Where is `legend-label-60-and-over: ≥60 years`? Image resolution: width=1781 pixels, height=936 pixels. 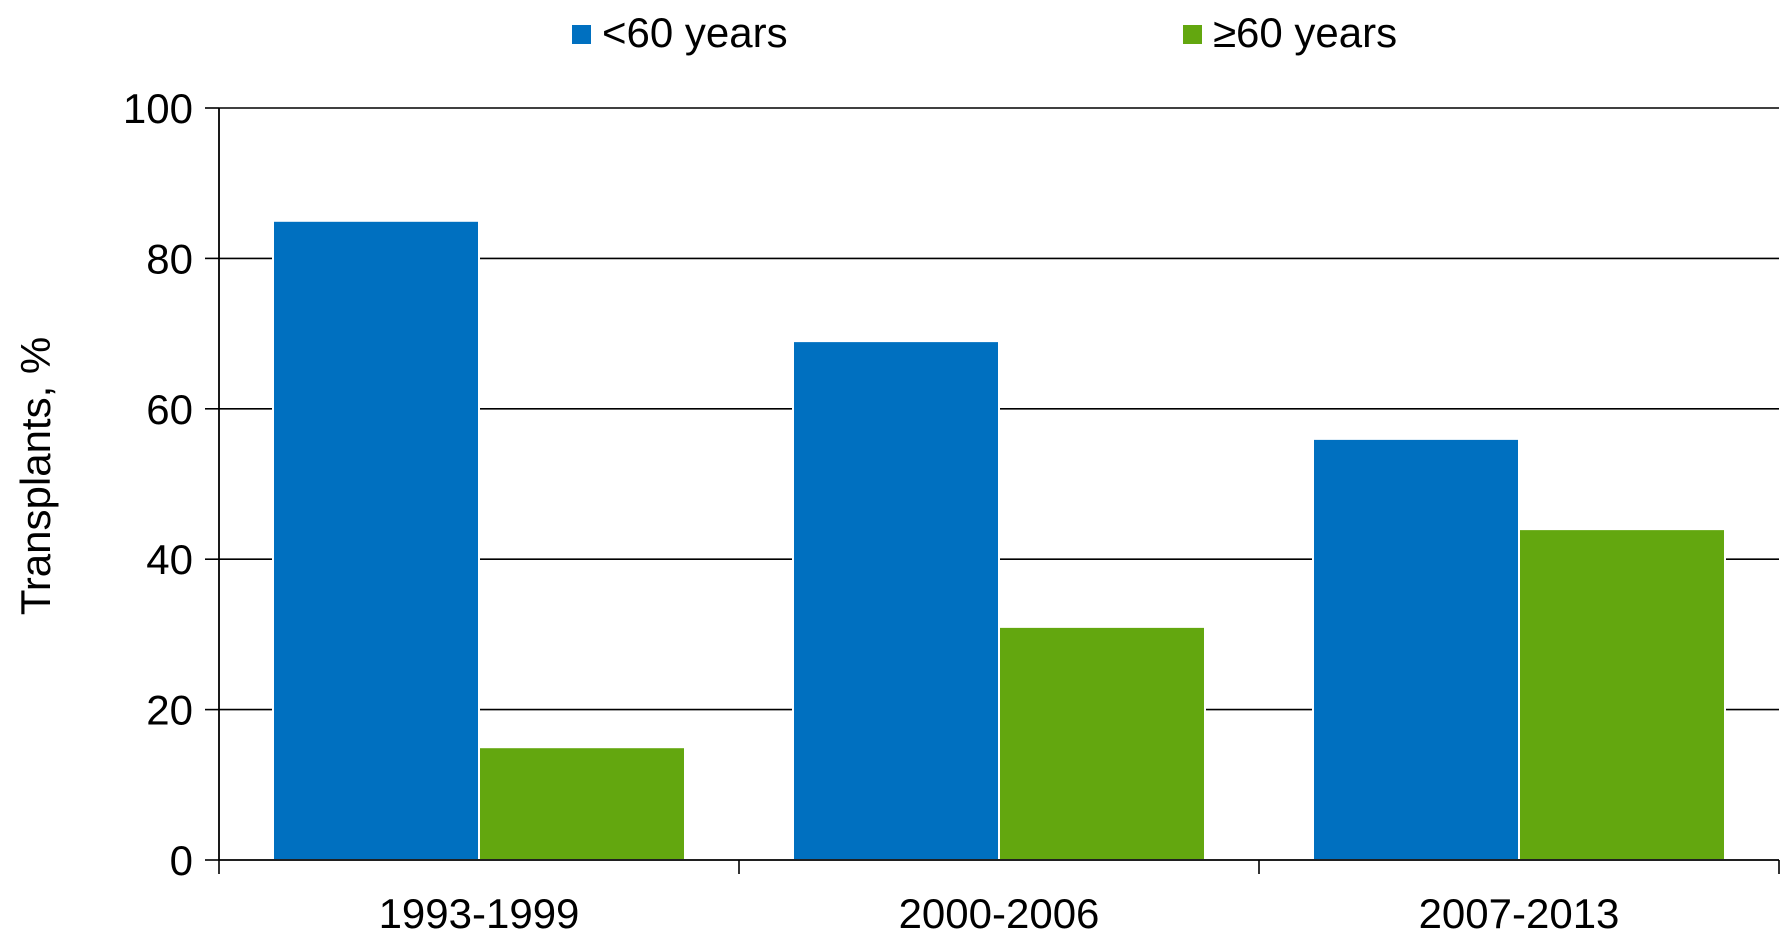
legend-label-60-and-over: ≥60 years is located at coordinates (1305, 32).